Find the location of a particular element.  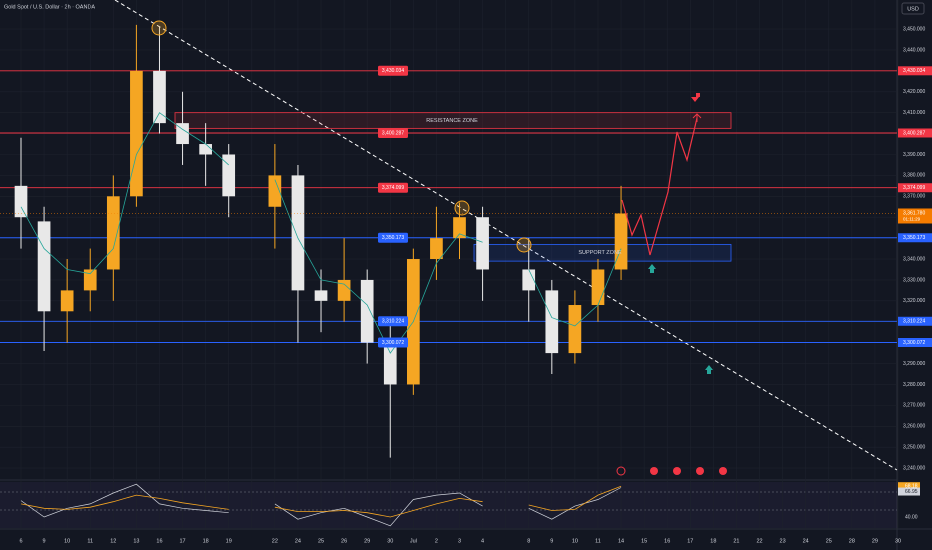

axis-level-label: 3,300.072 is located at coordinates (914, 343).